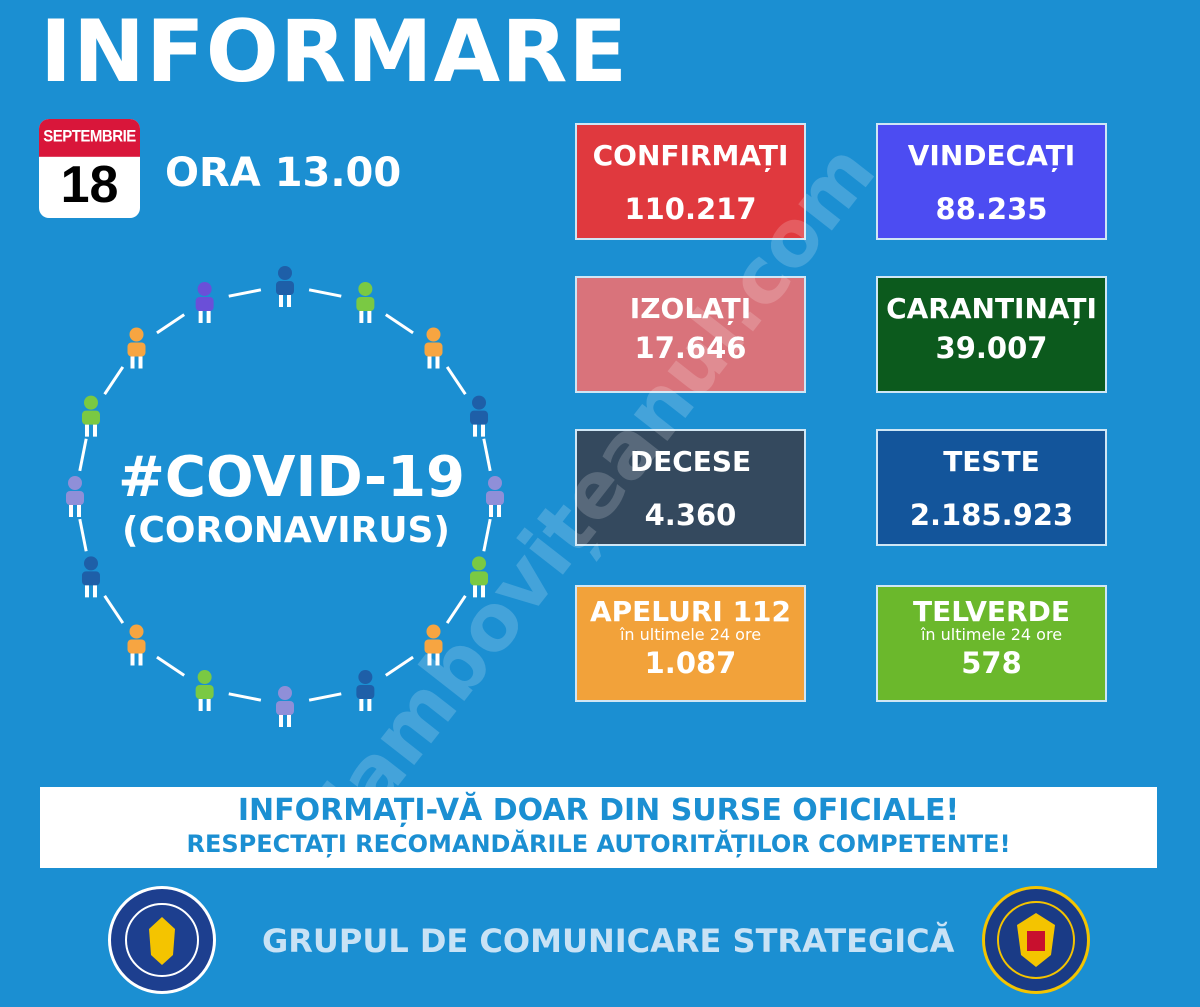  I want to click on stat-label: VINDECAȚI, so click(991, 155).